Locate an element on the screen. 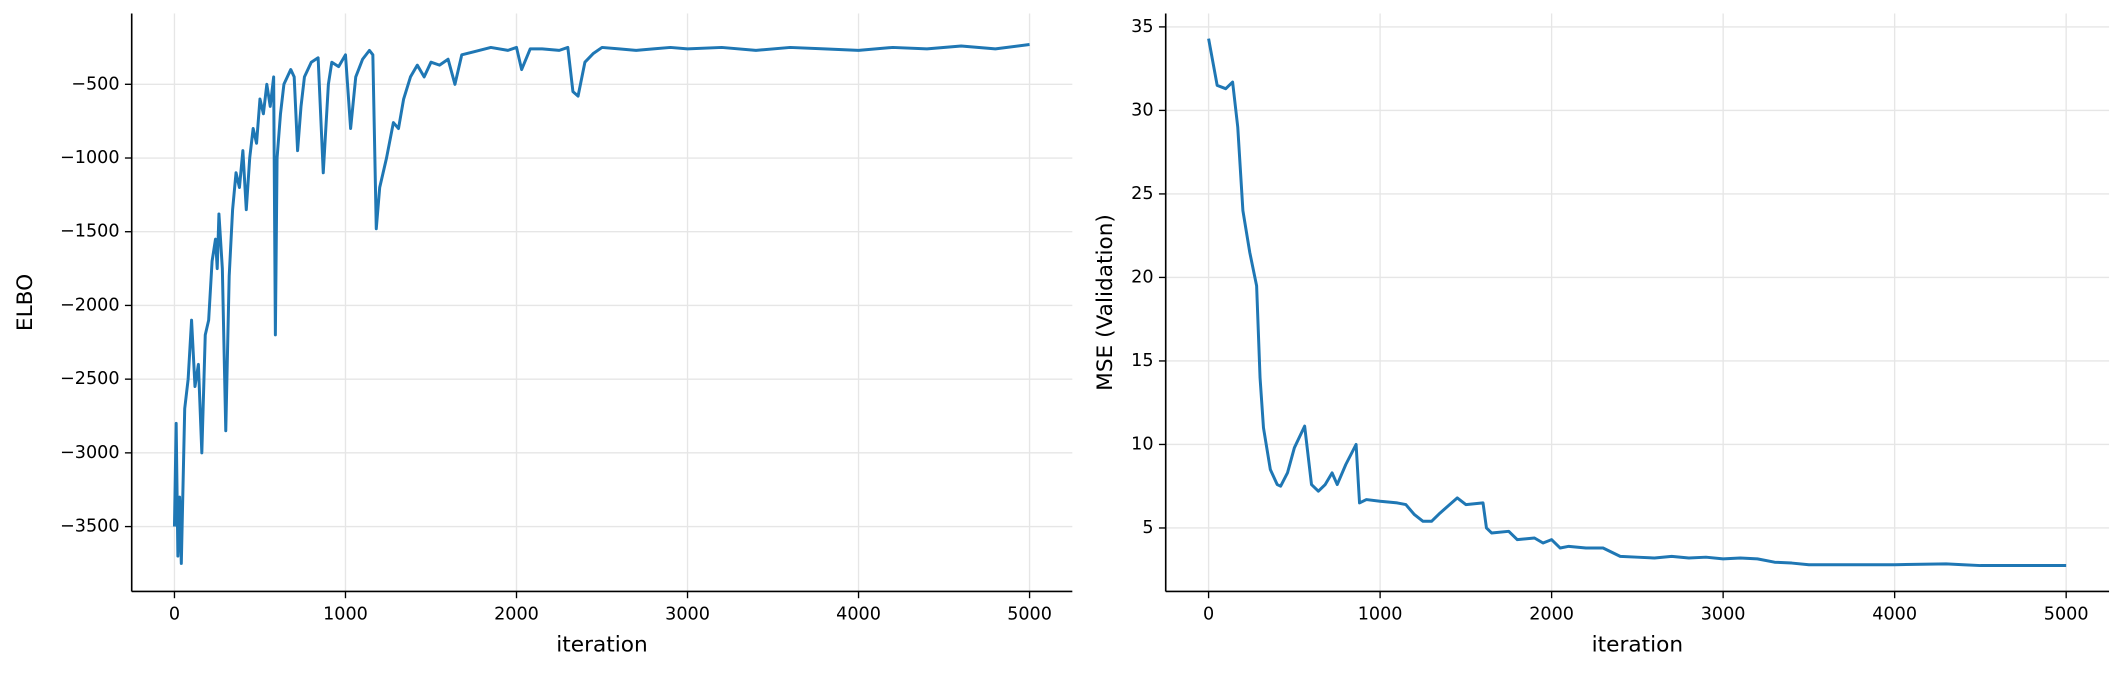  y-axis-label: ELBO is located at coordinates (25, 302).